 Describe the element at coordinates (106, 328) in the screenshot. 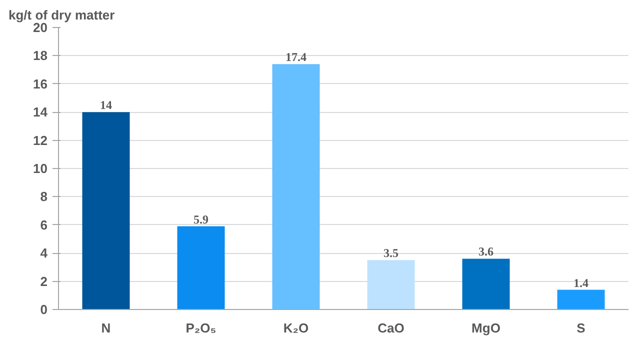

I see `x-tick-label: N` at that location.